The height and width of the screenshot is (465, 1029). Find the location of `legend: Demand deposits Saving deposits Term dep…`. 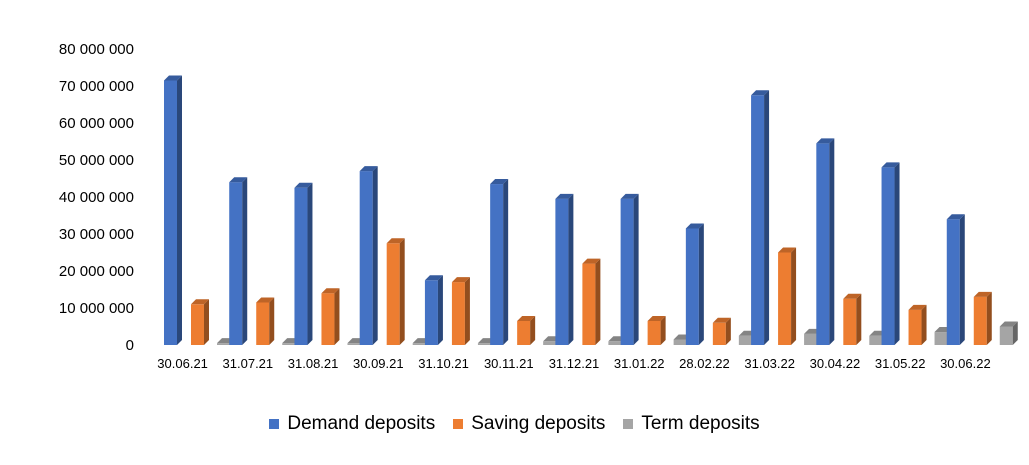

legend: Demand deposits Saving deposits Term dep… is located at coordinates (514, 424).